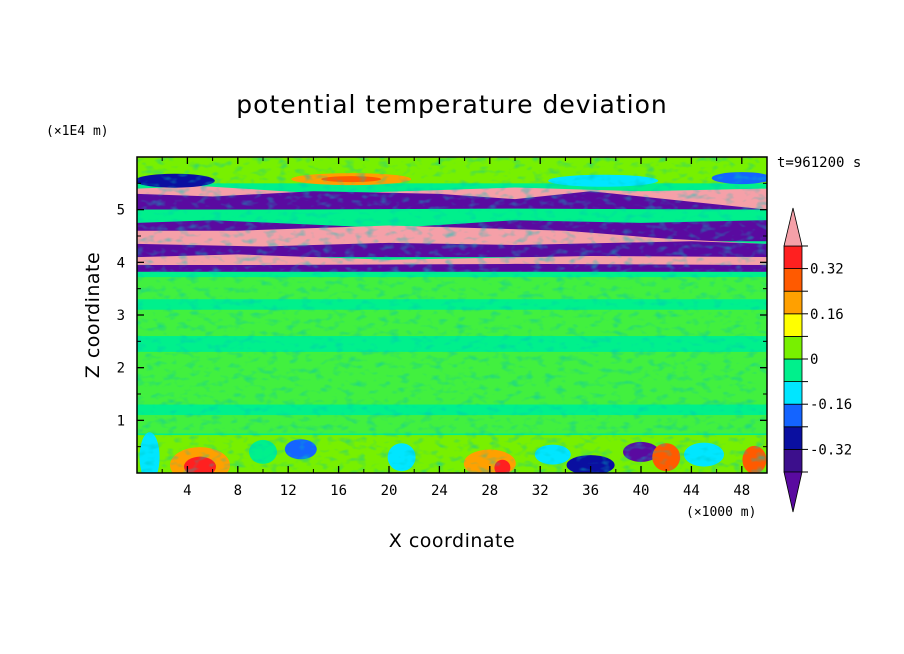  Describe the element at coordinates (452, 541) in the screenshot. I see `x-axis-label: X coordinate` at that location.